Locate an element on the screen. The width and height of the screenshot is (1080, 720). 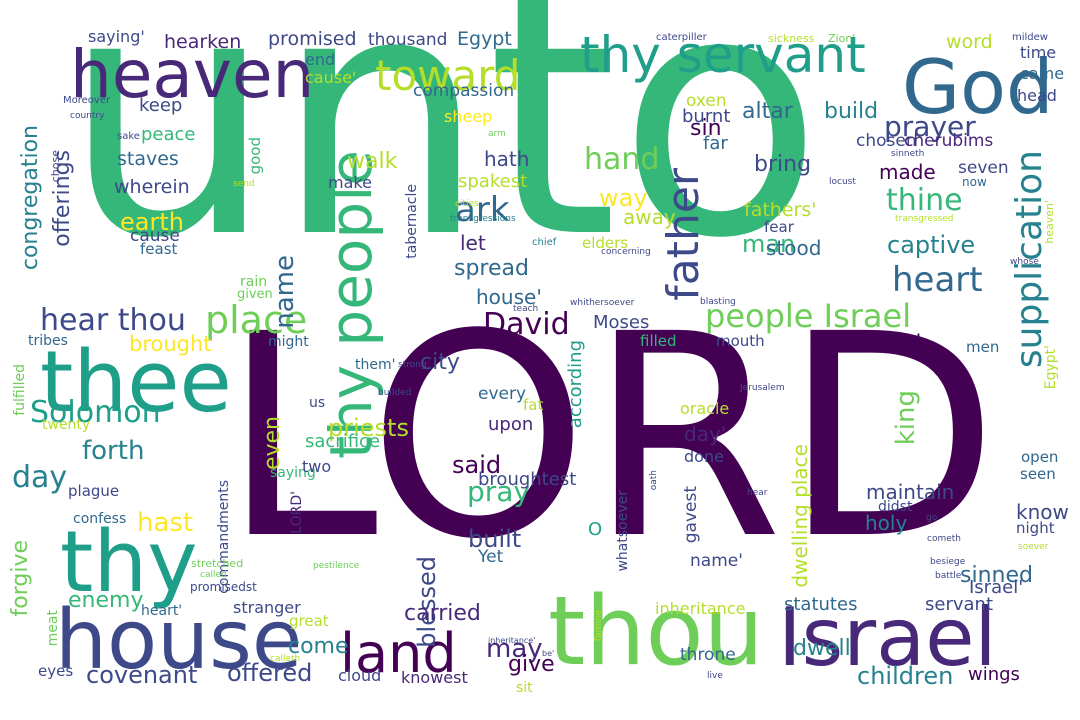
word-heaven: heaven is located at coordinates (192, 74).